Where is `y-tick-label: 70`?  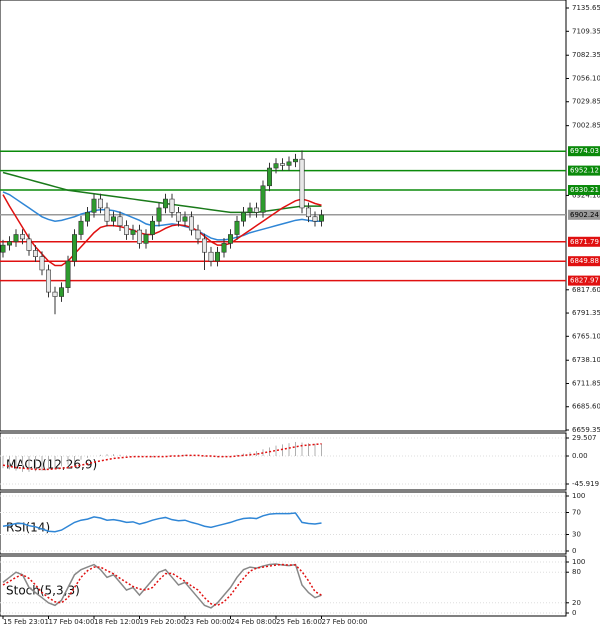
y-tick-label: 70 is located at coordinates (576, 513).